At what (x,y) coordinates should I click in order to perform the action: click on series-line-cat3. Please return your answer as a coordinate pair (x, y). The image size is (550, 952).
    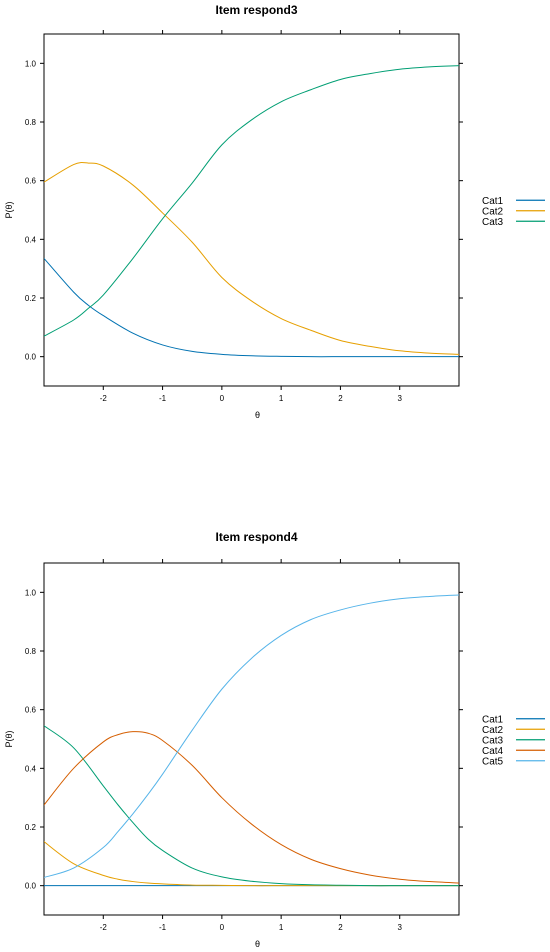
    Looking at the image, I should click on (251, 806).